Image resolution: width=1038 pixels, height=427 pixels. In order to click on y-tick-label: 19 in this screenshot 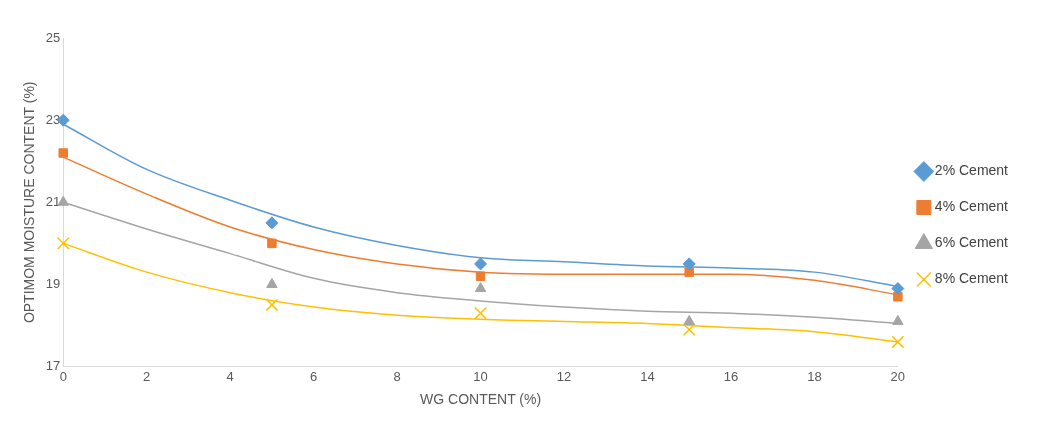, I will do `click(53, 284)`.